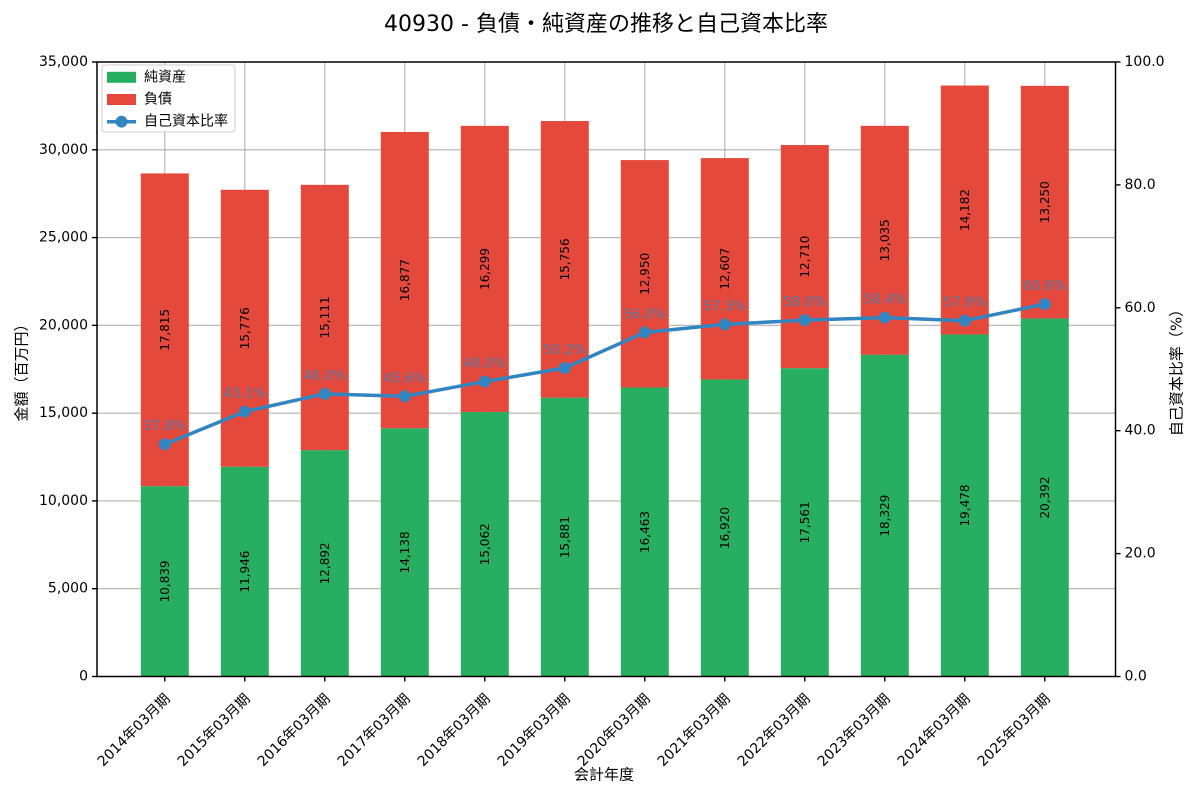  What do you see at coordinates (63, 62) in the screenshot?
I see `y-tick-label-left: 35,000` at bounding box center [63, 62].